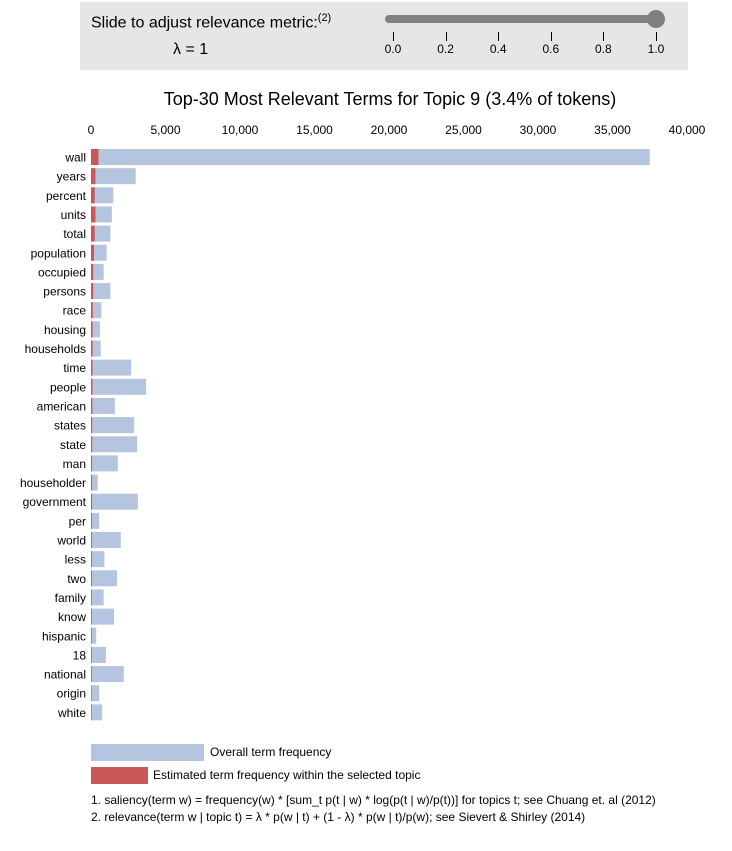 The image size is (732, 851). Describe the element at coordinates (75, 560) in the screenshot. I see `term-label: less` at that location.